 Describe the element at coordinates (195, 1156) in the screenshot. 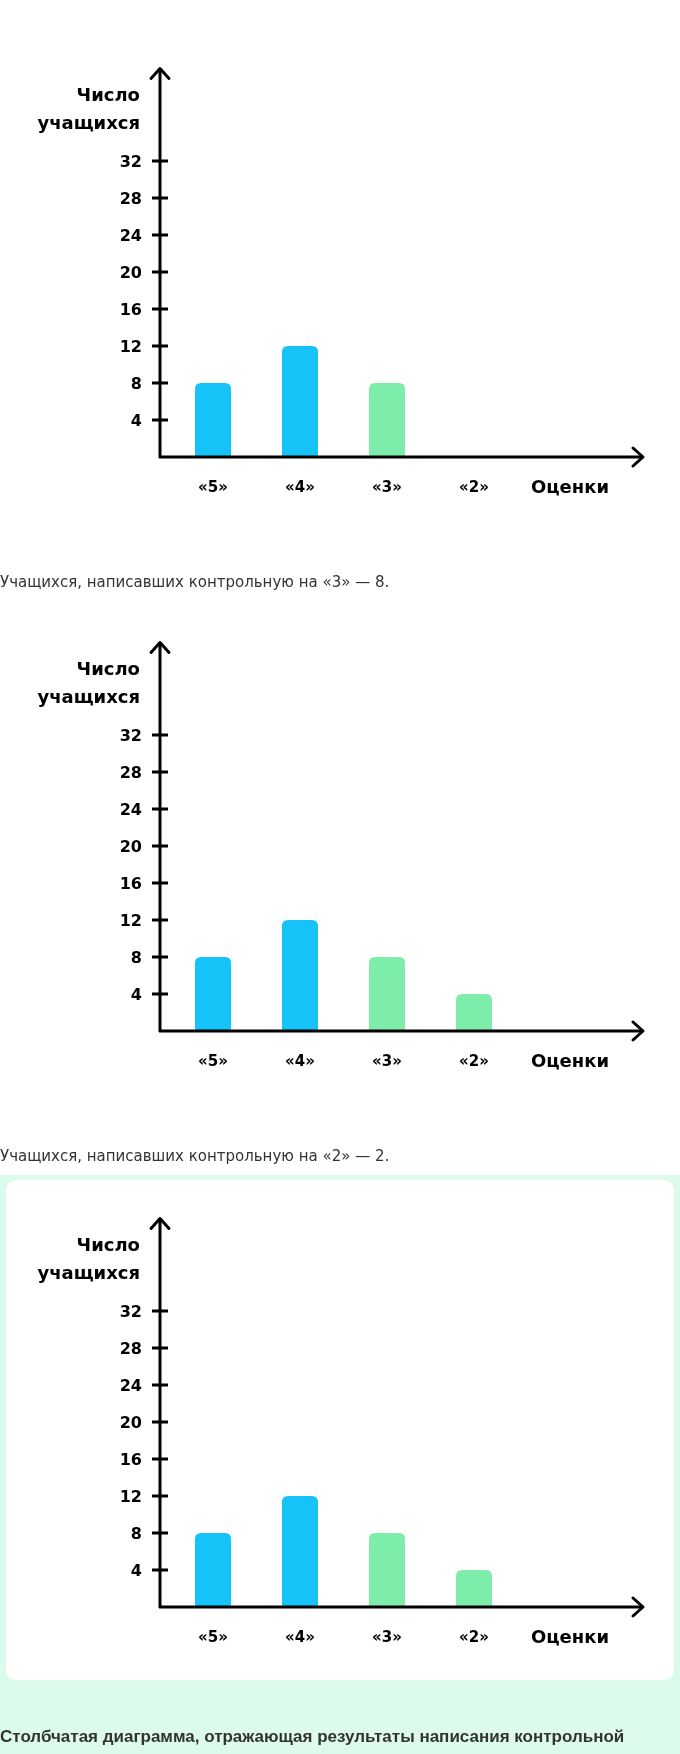

I see `text: Учащихся, написавших контрольную на «2» — 2.` at that location.